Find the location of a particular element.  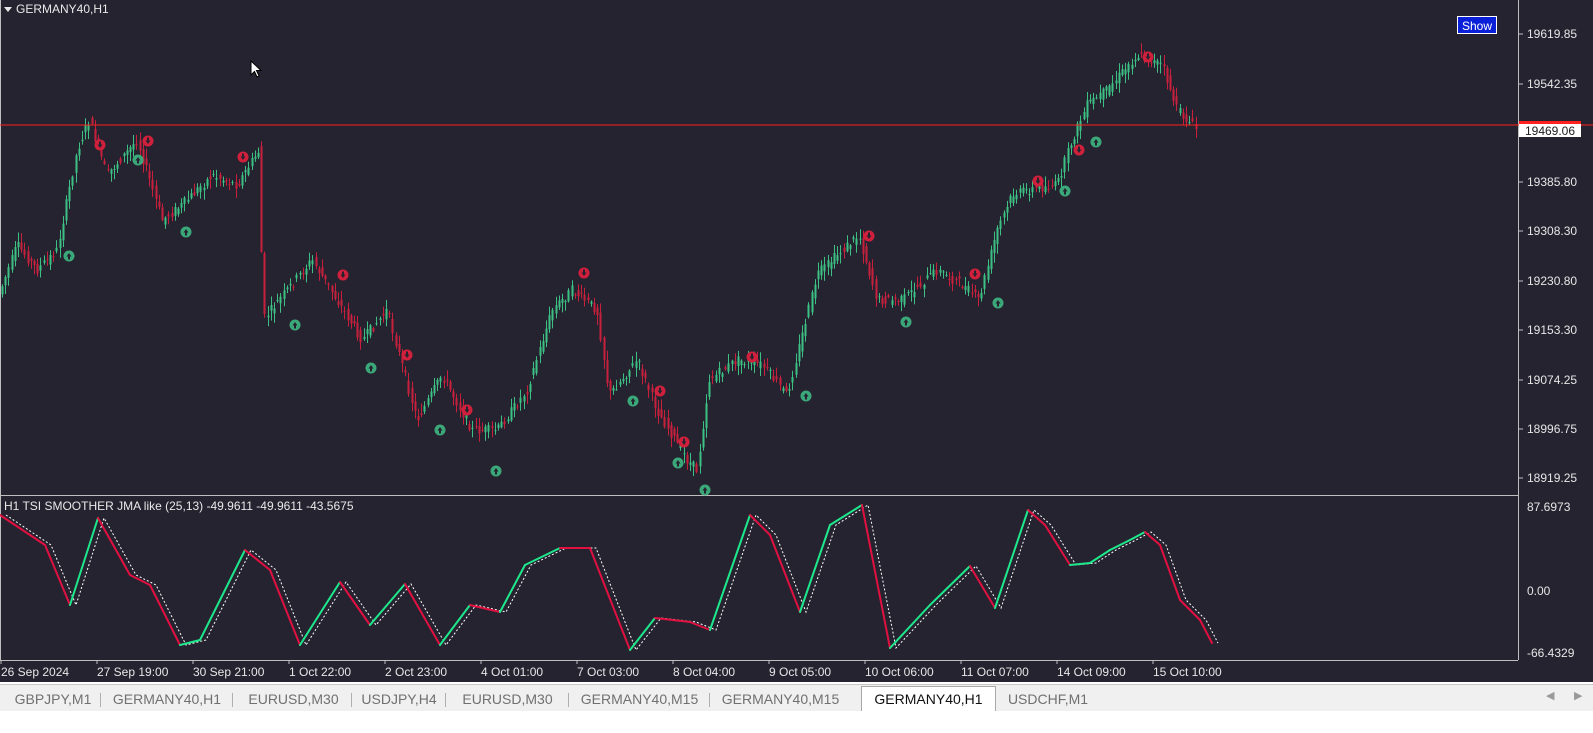

symbol-title: GERMANY40,H1 is located at coordinates (56, 9).